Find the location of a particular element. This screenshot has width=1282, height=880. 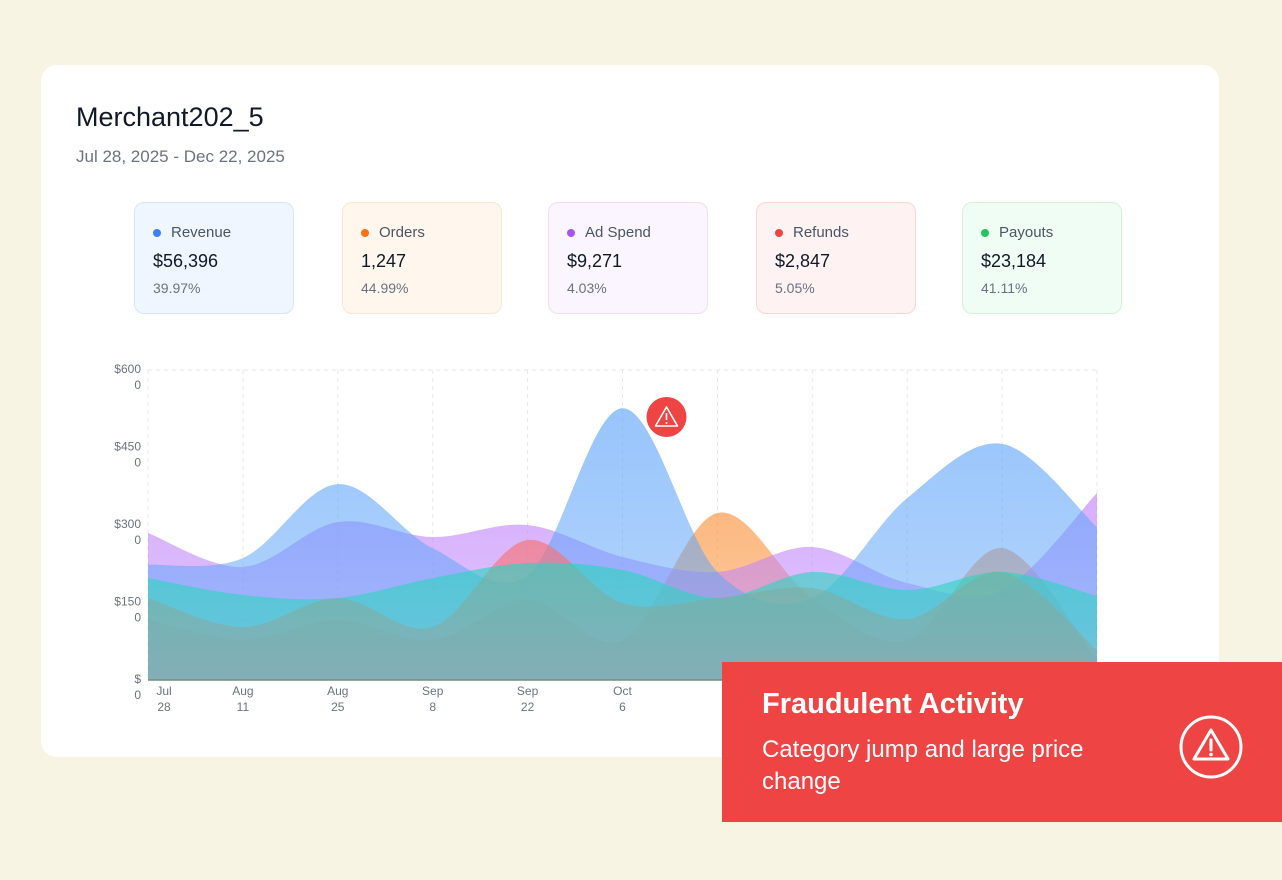

stat-label: Revenue is located at coordinates (192, 232).